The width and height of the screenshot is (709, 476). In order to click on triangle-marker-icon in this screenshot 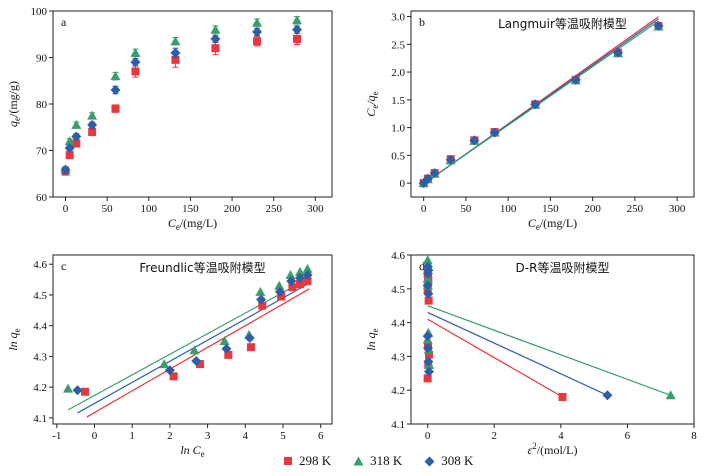, I will do `click(358, 461)`.